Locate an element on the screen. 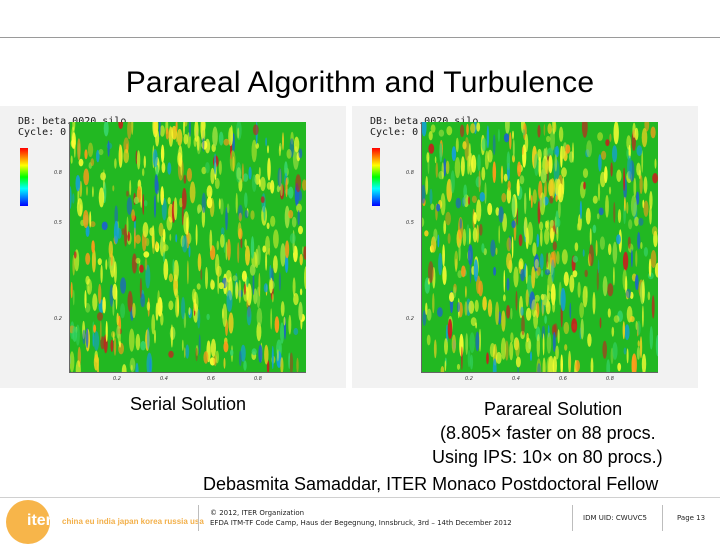  x-tick: 0.2 is located at coordinates (469, 379).